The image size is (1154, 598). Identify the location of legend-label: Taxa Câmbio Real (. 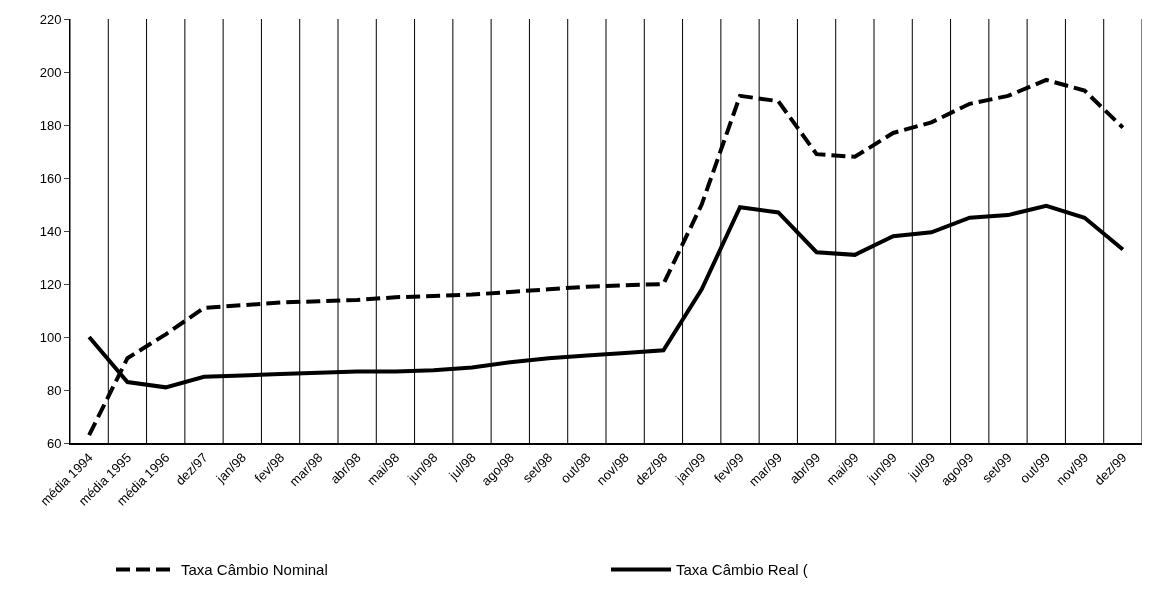
(742, 570).